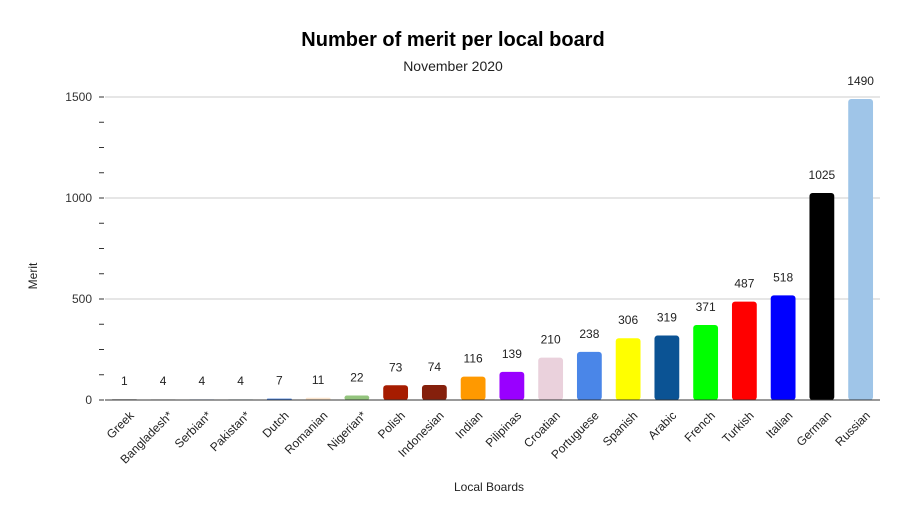 The image size is (906, 520). I want to click on x-tick-label: Pakistan*, so click(230, 431).